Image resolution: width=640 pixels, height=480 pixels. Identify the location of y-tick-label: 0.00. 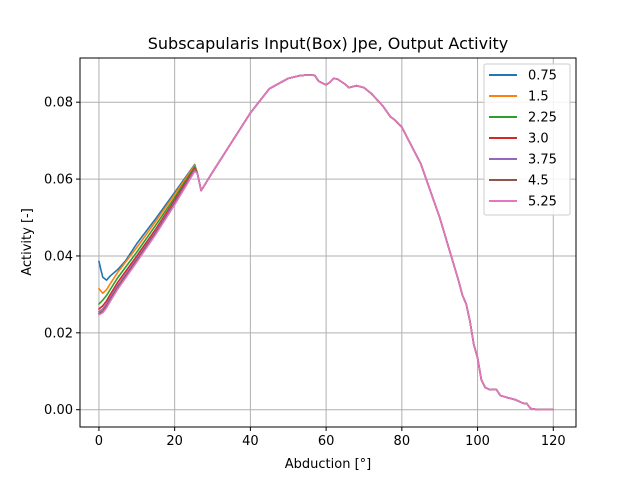
(58, 410).